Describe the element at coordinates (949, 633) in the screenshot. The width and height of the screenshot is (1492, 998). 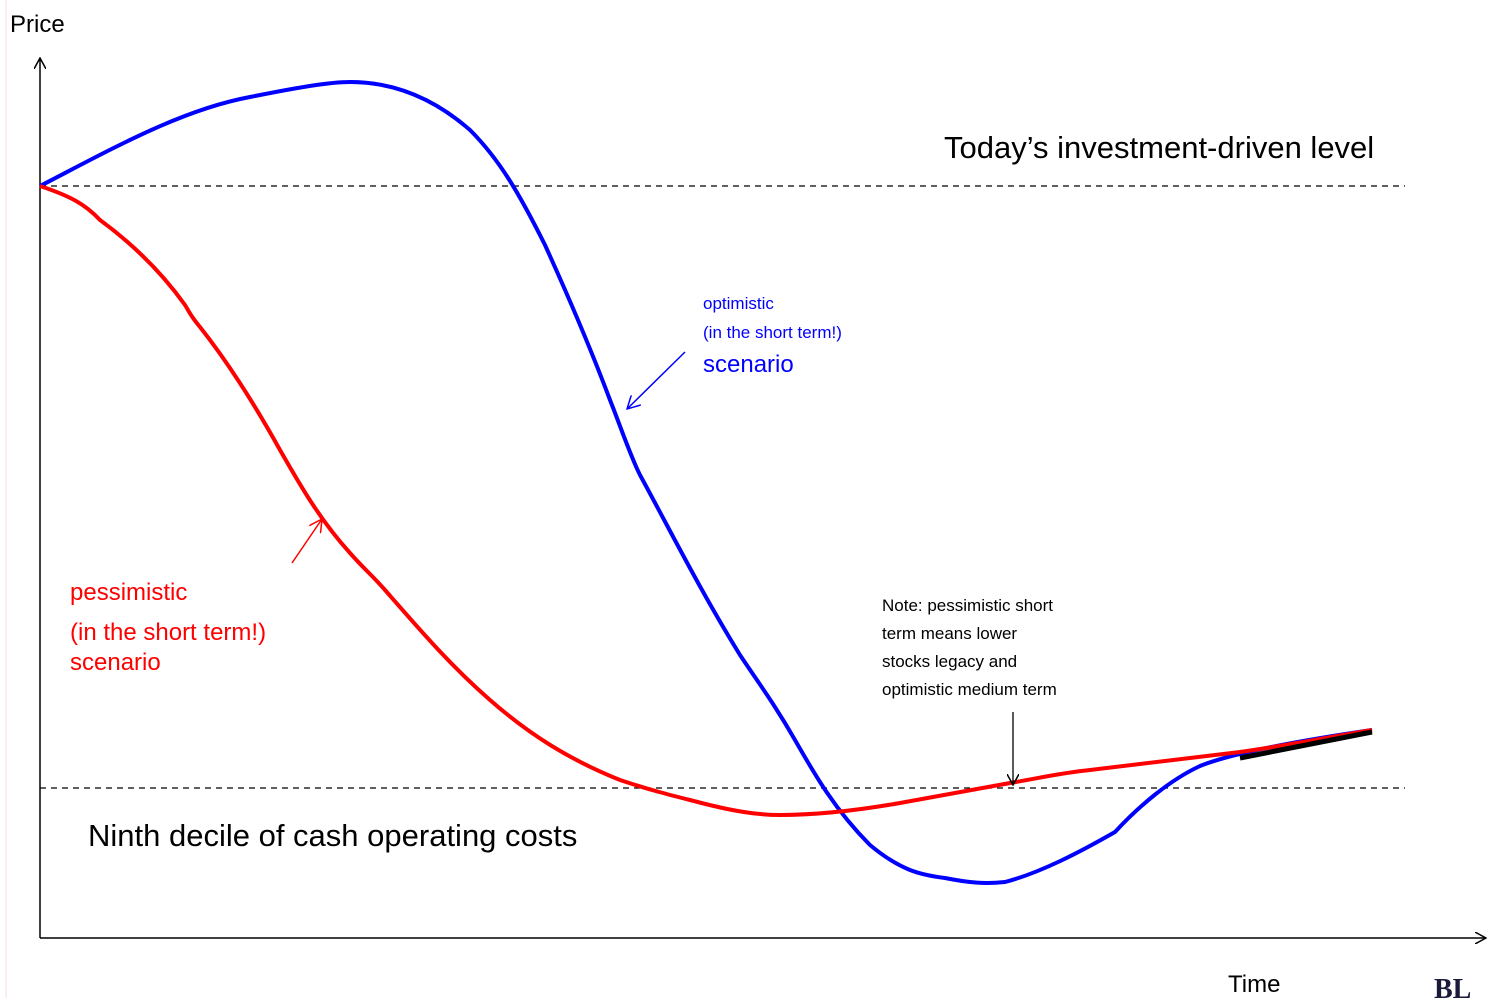
I see `note-line: term means lower` at that location.